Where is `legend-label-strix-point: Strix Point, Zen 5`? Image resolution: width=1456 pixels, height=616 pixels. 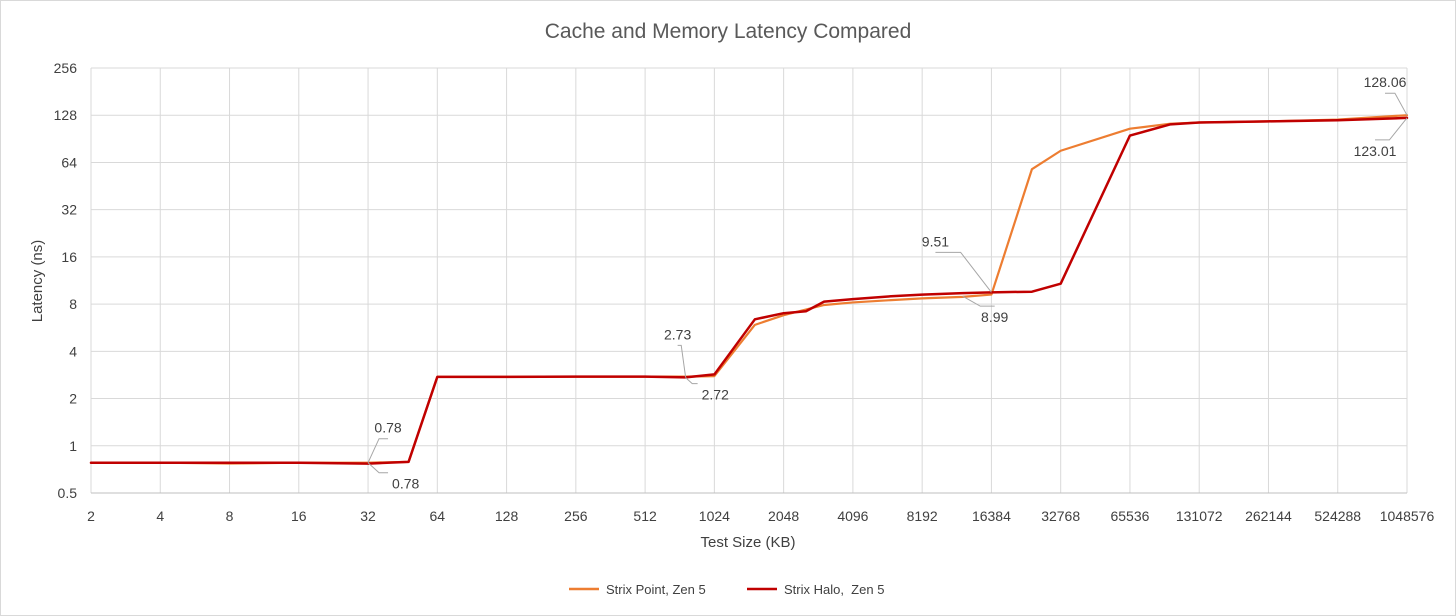 legend-label-strix-point: Strix Point, Zen 5 is located at coordinates (656, 589).